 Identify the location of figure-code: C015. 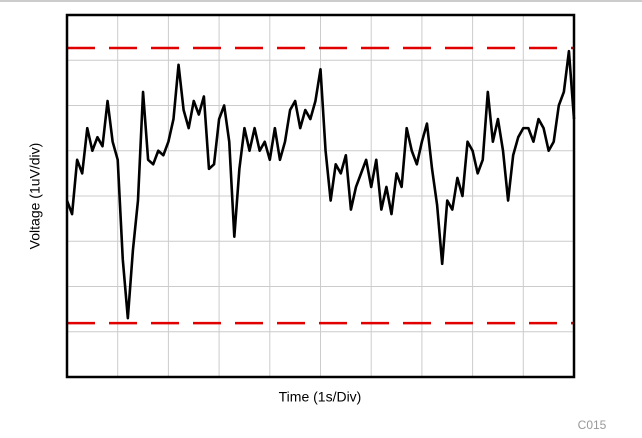
(592, 425).